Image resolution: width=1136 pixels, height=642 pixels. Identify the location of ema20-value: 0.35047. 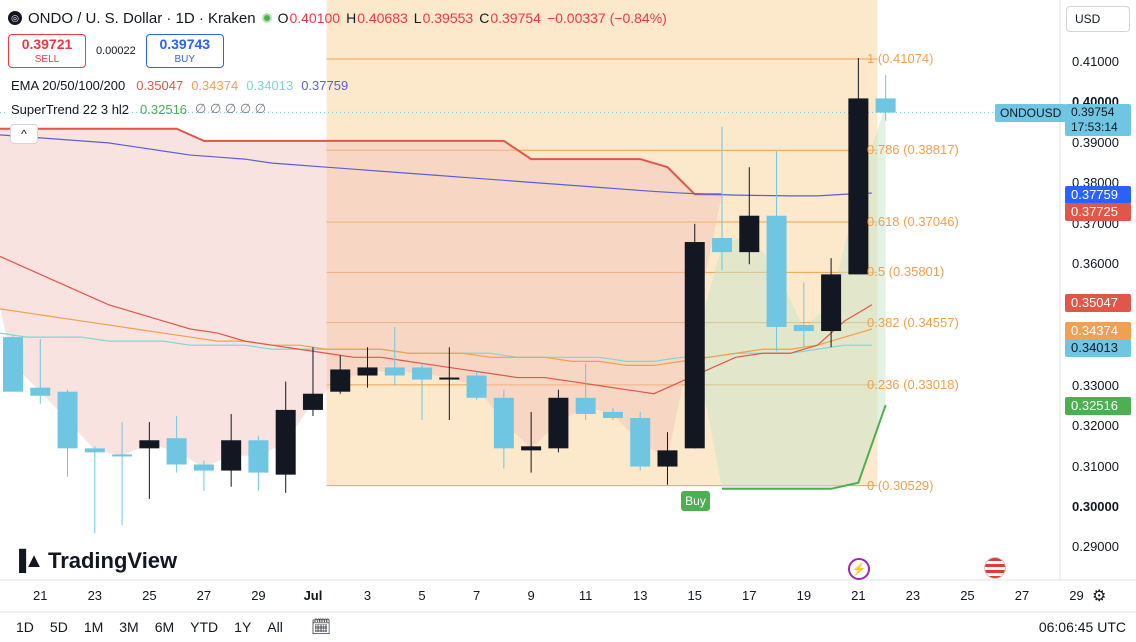
(160, 85).